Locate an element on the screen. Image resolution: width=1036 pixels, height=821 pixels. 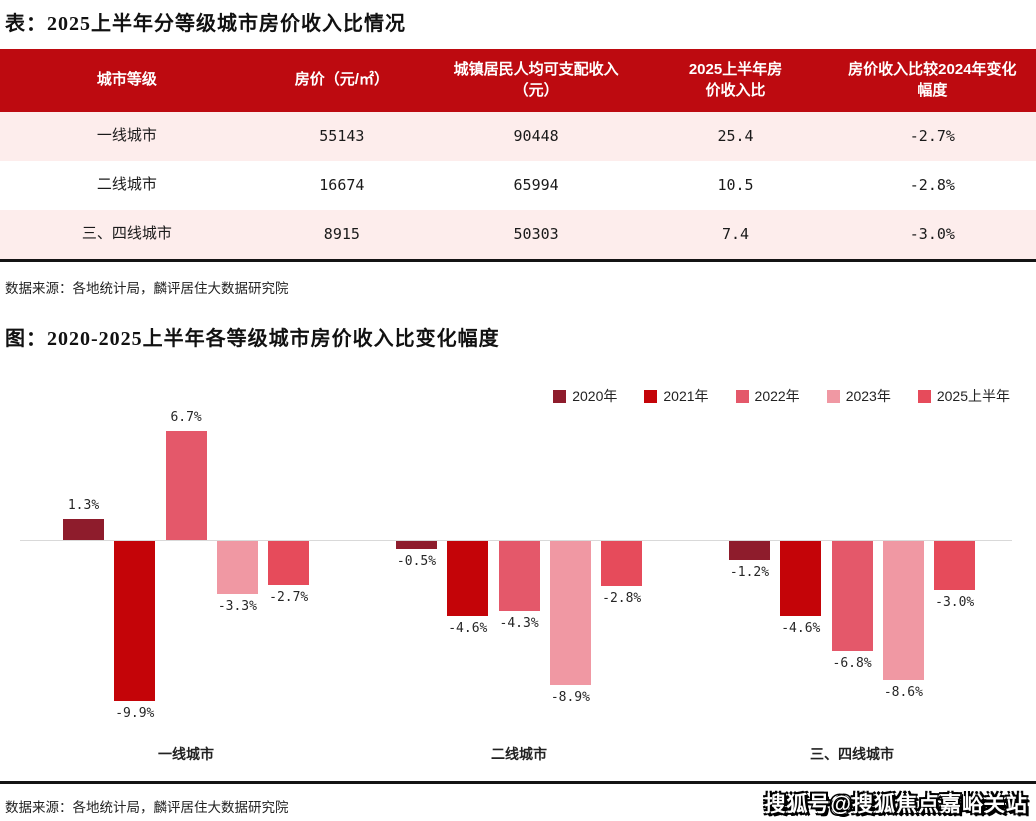
cell-ratio: 25.4 is located at coordinates (735, 136).